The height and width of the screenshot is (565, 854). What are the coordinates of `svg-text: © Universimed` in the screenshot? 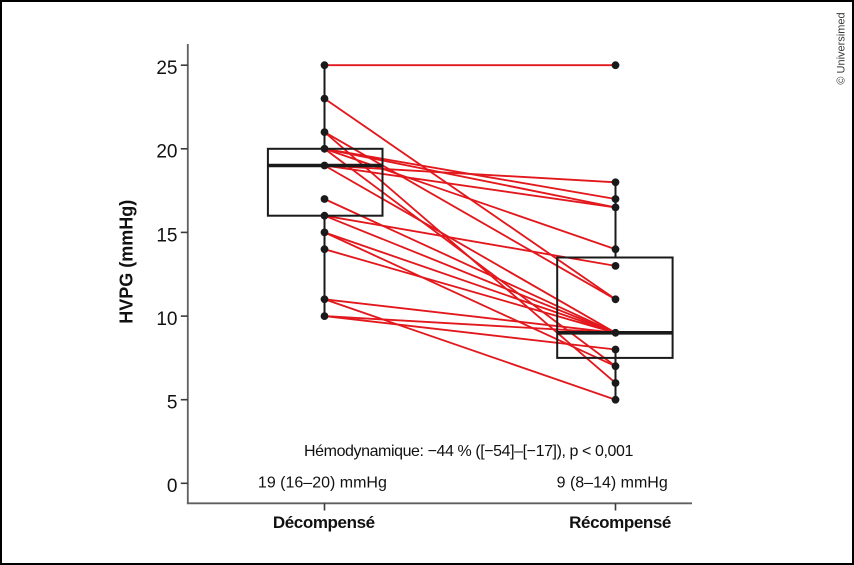 It's located at (842, 48).